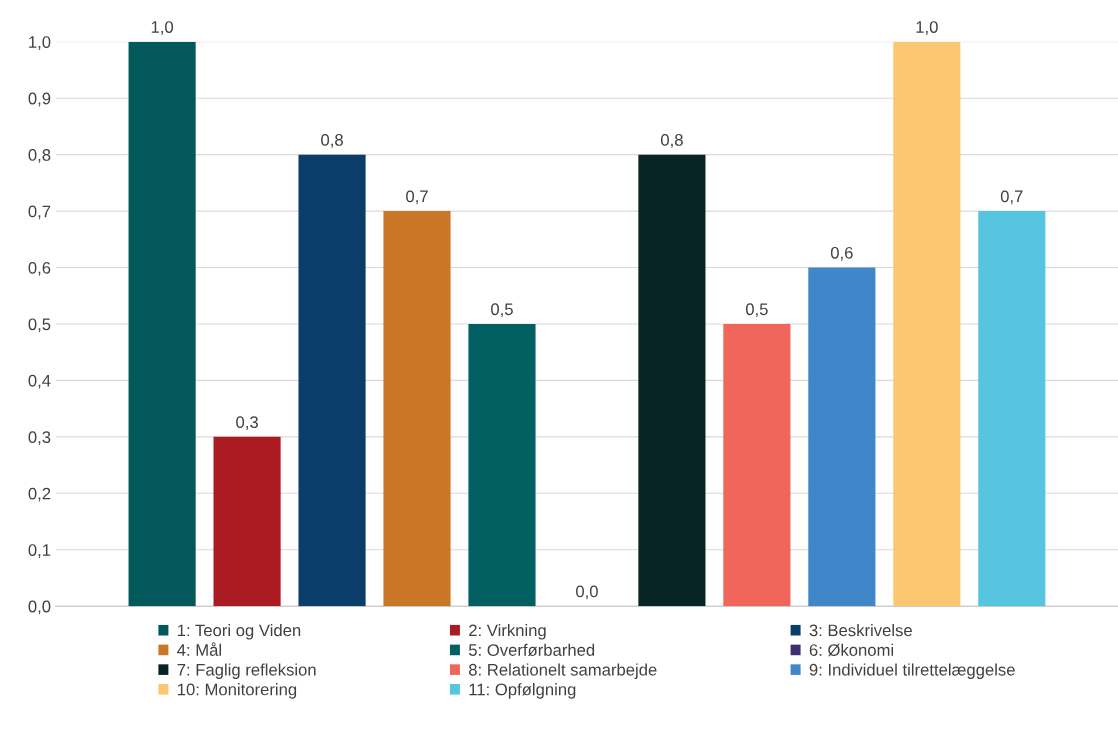 Image resolution: width=1118 pixels, height=733 pixels. What do you see at coordinates (39, 607) in the screenshot?
I see `y-tick-label: 0,0` at bounding box center [39, 607].